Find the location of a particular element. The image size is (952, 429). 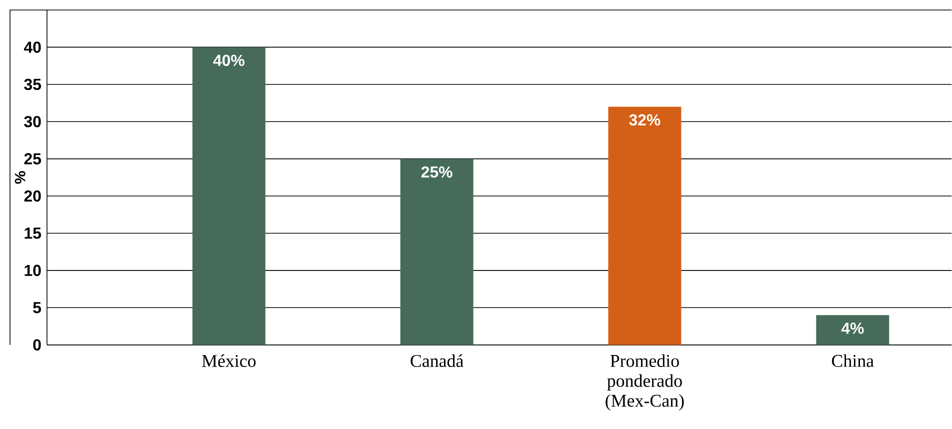

x-tick-label: Promedio ponderado (Mex-Can) is located at coordinates (645, 382).